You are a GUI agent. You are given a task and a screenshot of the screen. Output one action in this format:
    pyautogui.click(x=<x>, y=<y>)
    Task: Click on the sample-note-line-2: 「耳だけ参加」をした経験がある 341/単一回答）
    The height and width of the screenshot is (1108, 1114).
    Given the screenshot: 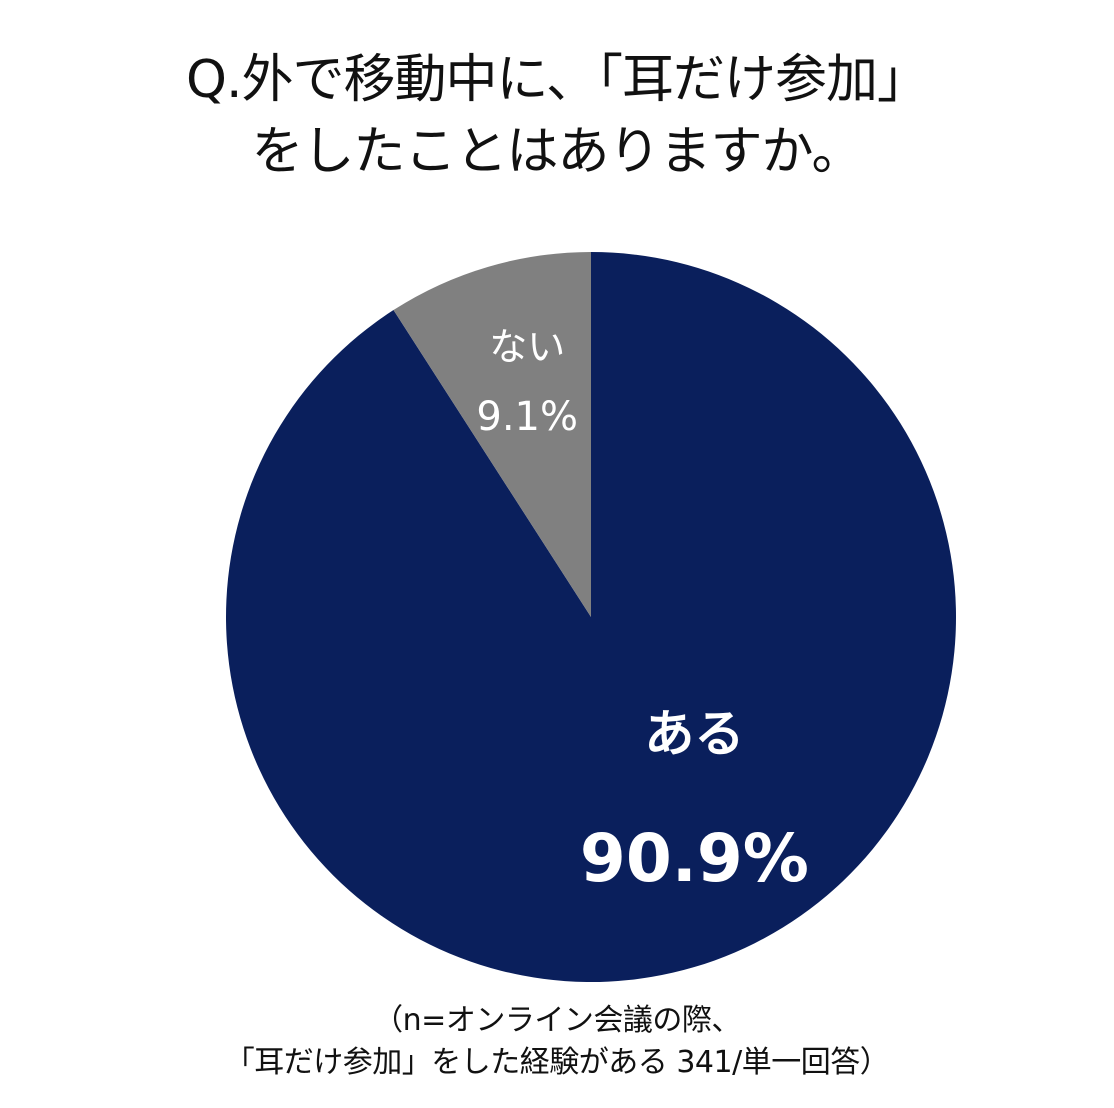 What is the action you would take?
    pyautogui.click(x=557, y=1062)
    